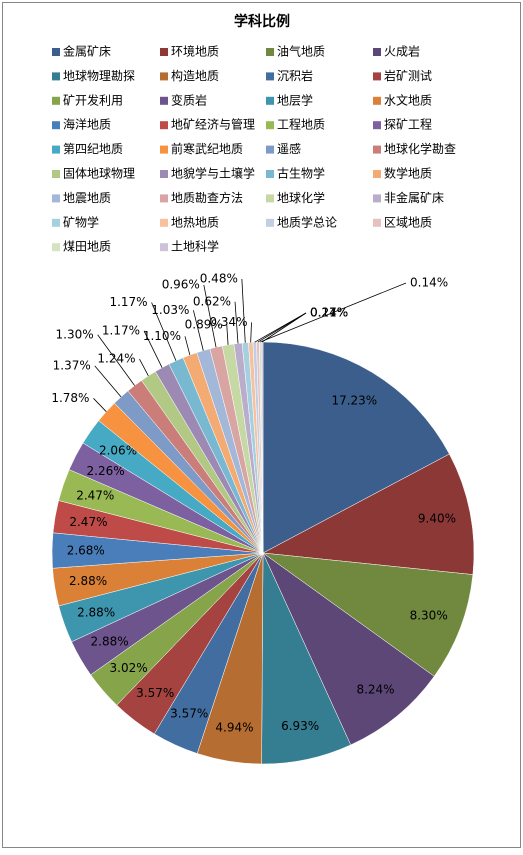  Describe the element at coordinates (300, 726) in the screenshot. I see `value-label: 6.93%` at that location.